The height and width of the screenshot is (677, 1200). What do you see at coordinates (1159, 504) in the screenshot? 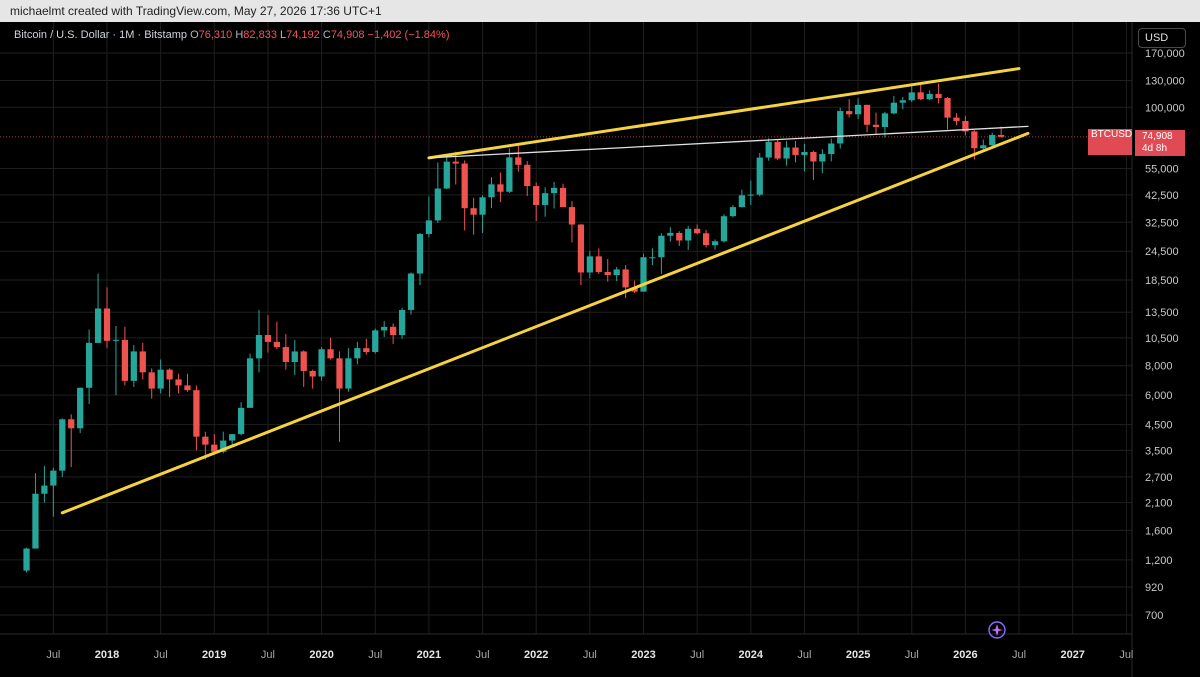
I see `price-tick-label: 2,100` at bounding box center [1159, 504].